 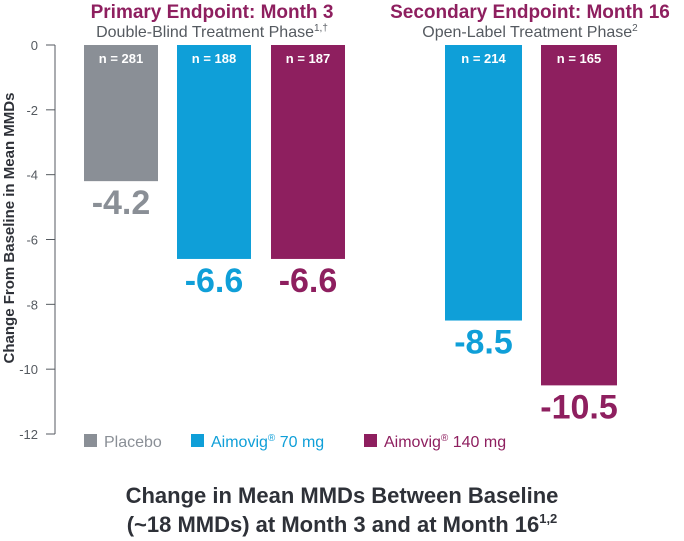 What do you see at coordinates (28, 369) in the screenshot?
I see `y-tick-label: -10` at bounding box center [28, 369].